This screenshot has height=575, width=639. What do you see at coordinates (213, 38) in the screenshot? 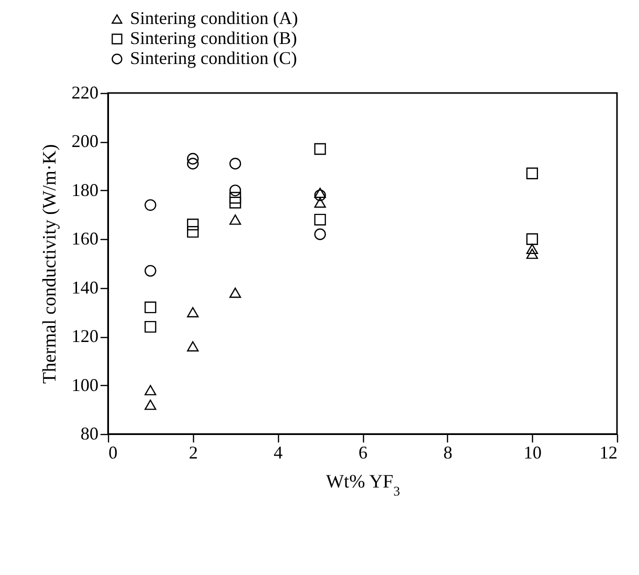
I see `legend-label: Sintering condition (B)` at bounding box center [213, 38].